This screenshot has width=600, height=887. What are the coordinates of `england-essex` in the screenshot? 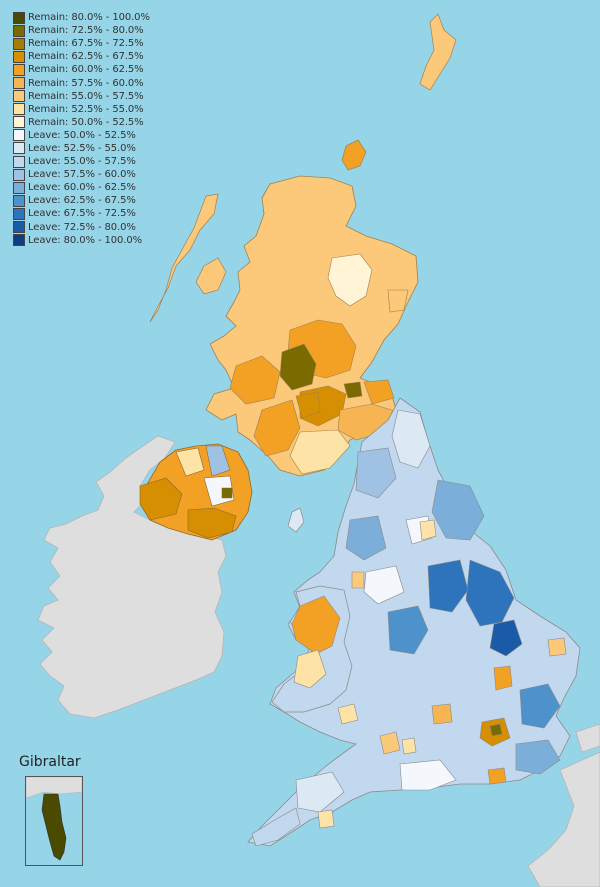 It's located at (540, 706).